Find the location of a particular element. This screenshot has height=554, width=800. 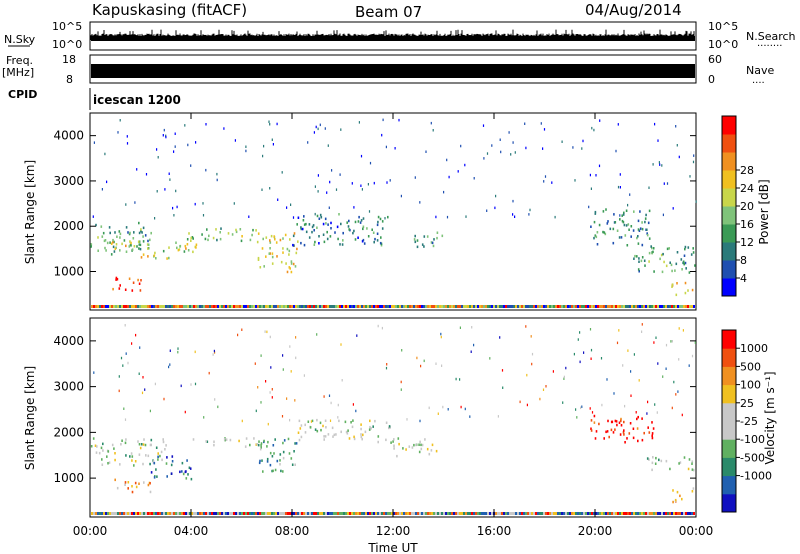

y-tick-label: 3000 is located at coordinates (68, 387).